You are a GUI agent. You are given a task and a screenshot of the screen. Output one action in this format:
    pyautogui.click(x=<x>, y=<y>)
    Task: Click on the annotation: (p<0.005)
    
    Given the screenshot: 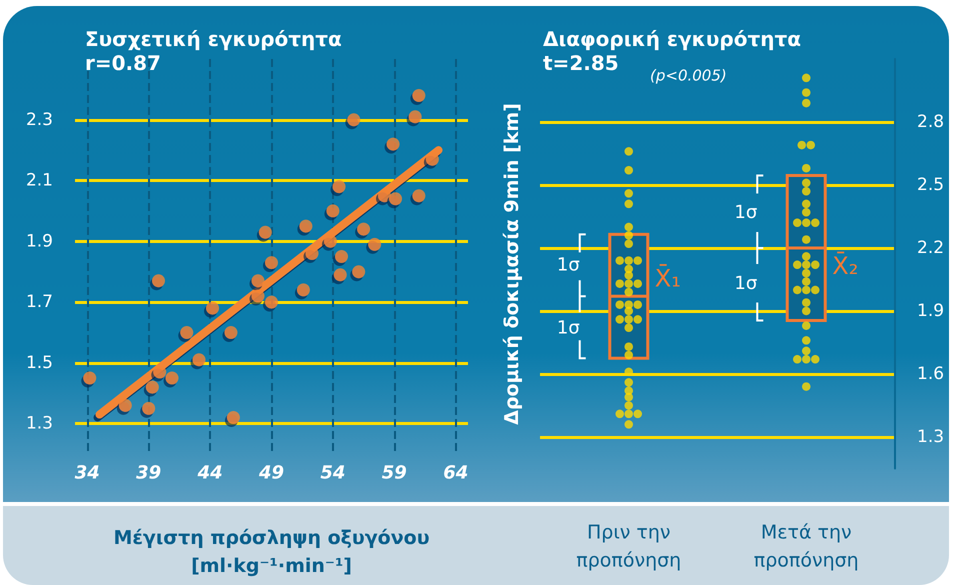 What is the action you would take?
    pyautogui.click(x=688, y=75)
    